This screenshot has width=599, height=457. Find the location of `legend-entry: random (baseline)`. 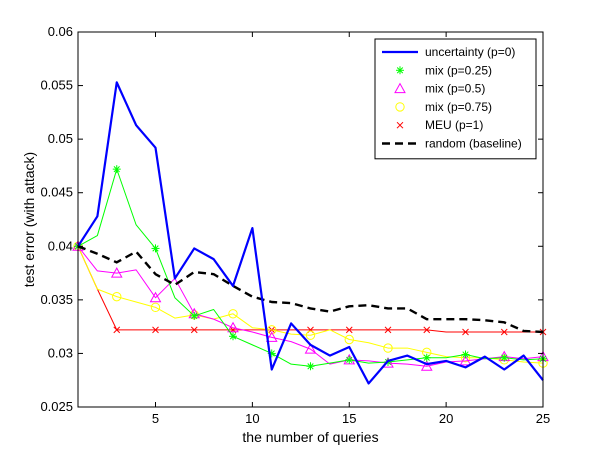

legend-entry: random (baseline) is located at coordinates (452, 144).